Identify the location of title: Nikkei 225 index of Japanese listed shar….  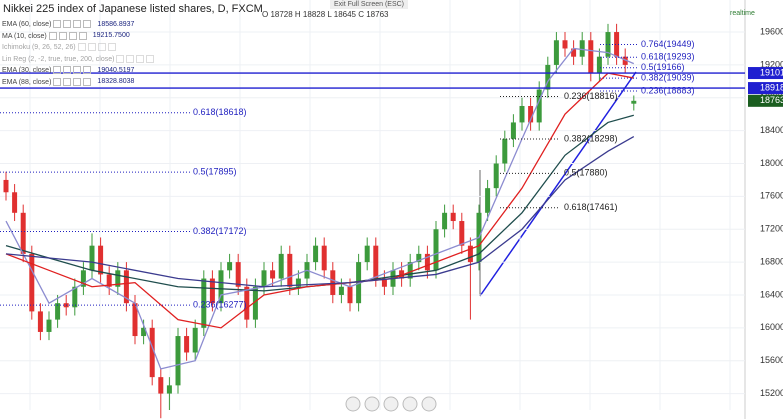
(133, 9).